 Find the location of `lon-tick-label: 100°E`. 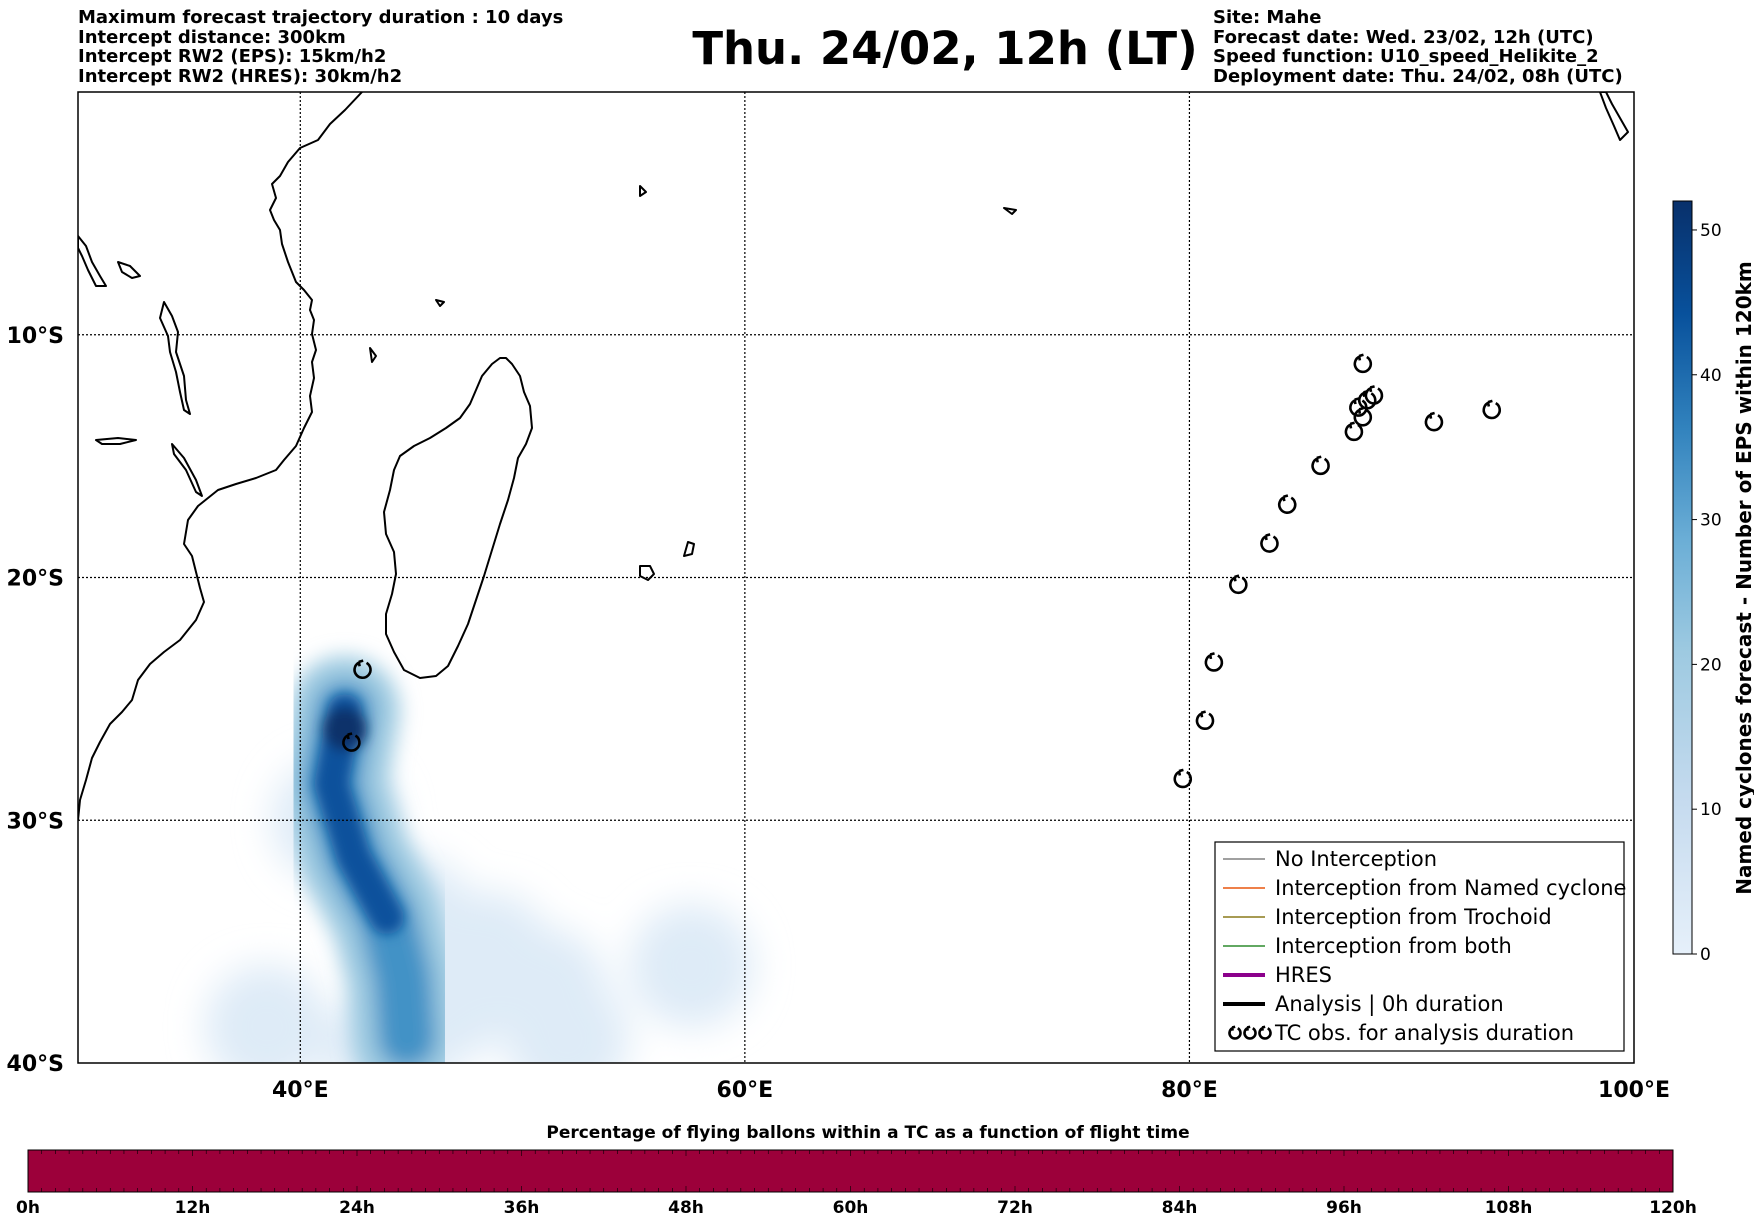

lon-tick-label: 100°E is located at coordinates (1634, 1090).